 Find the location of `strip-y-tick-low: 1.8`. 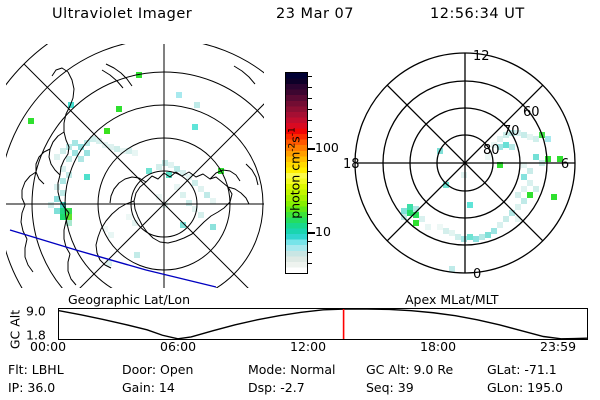

strip-y-tick-low: 1.8 is located at coordinates (36, 335).